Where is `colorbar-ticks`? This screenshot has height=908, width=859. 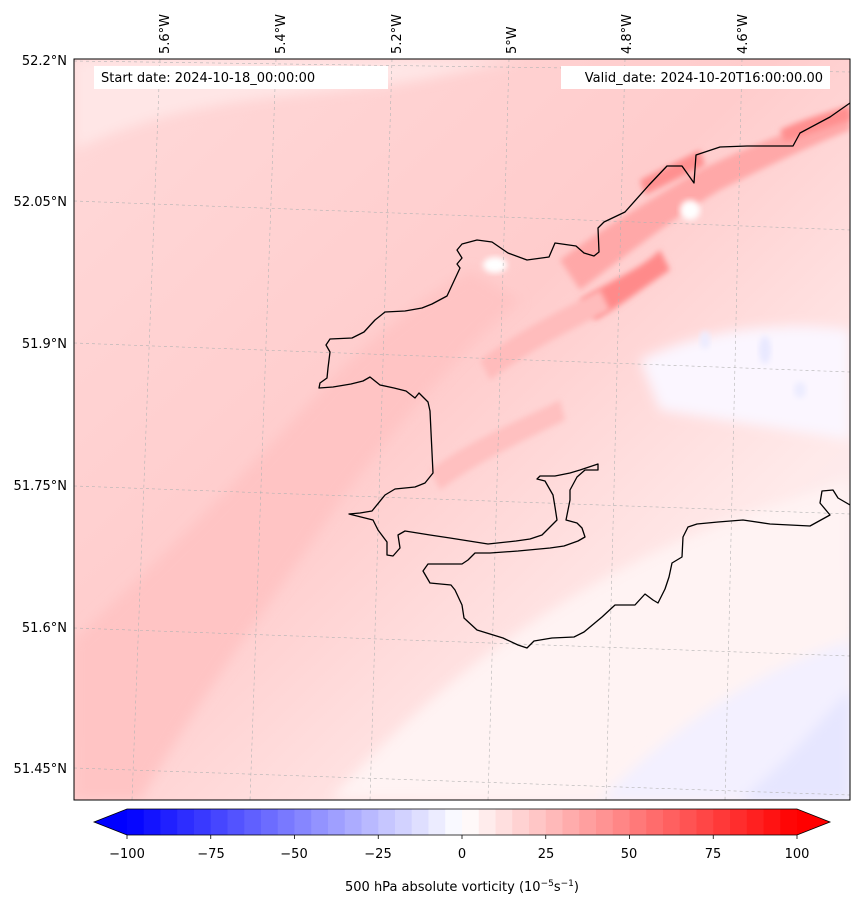 colorbar-ticks is located at coordinates (462, 837).